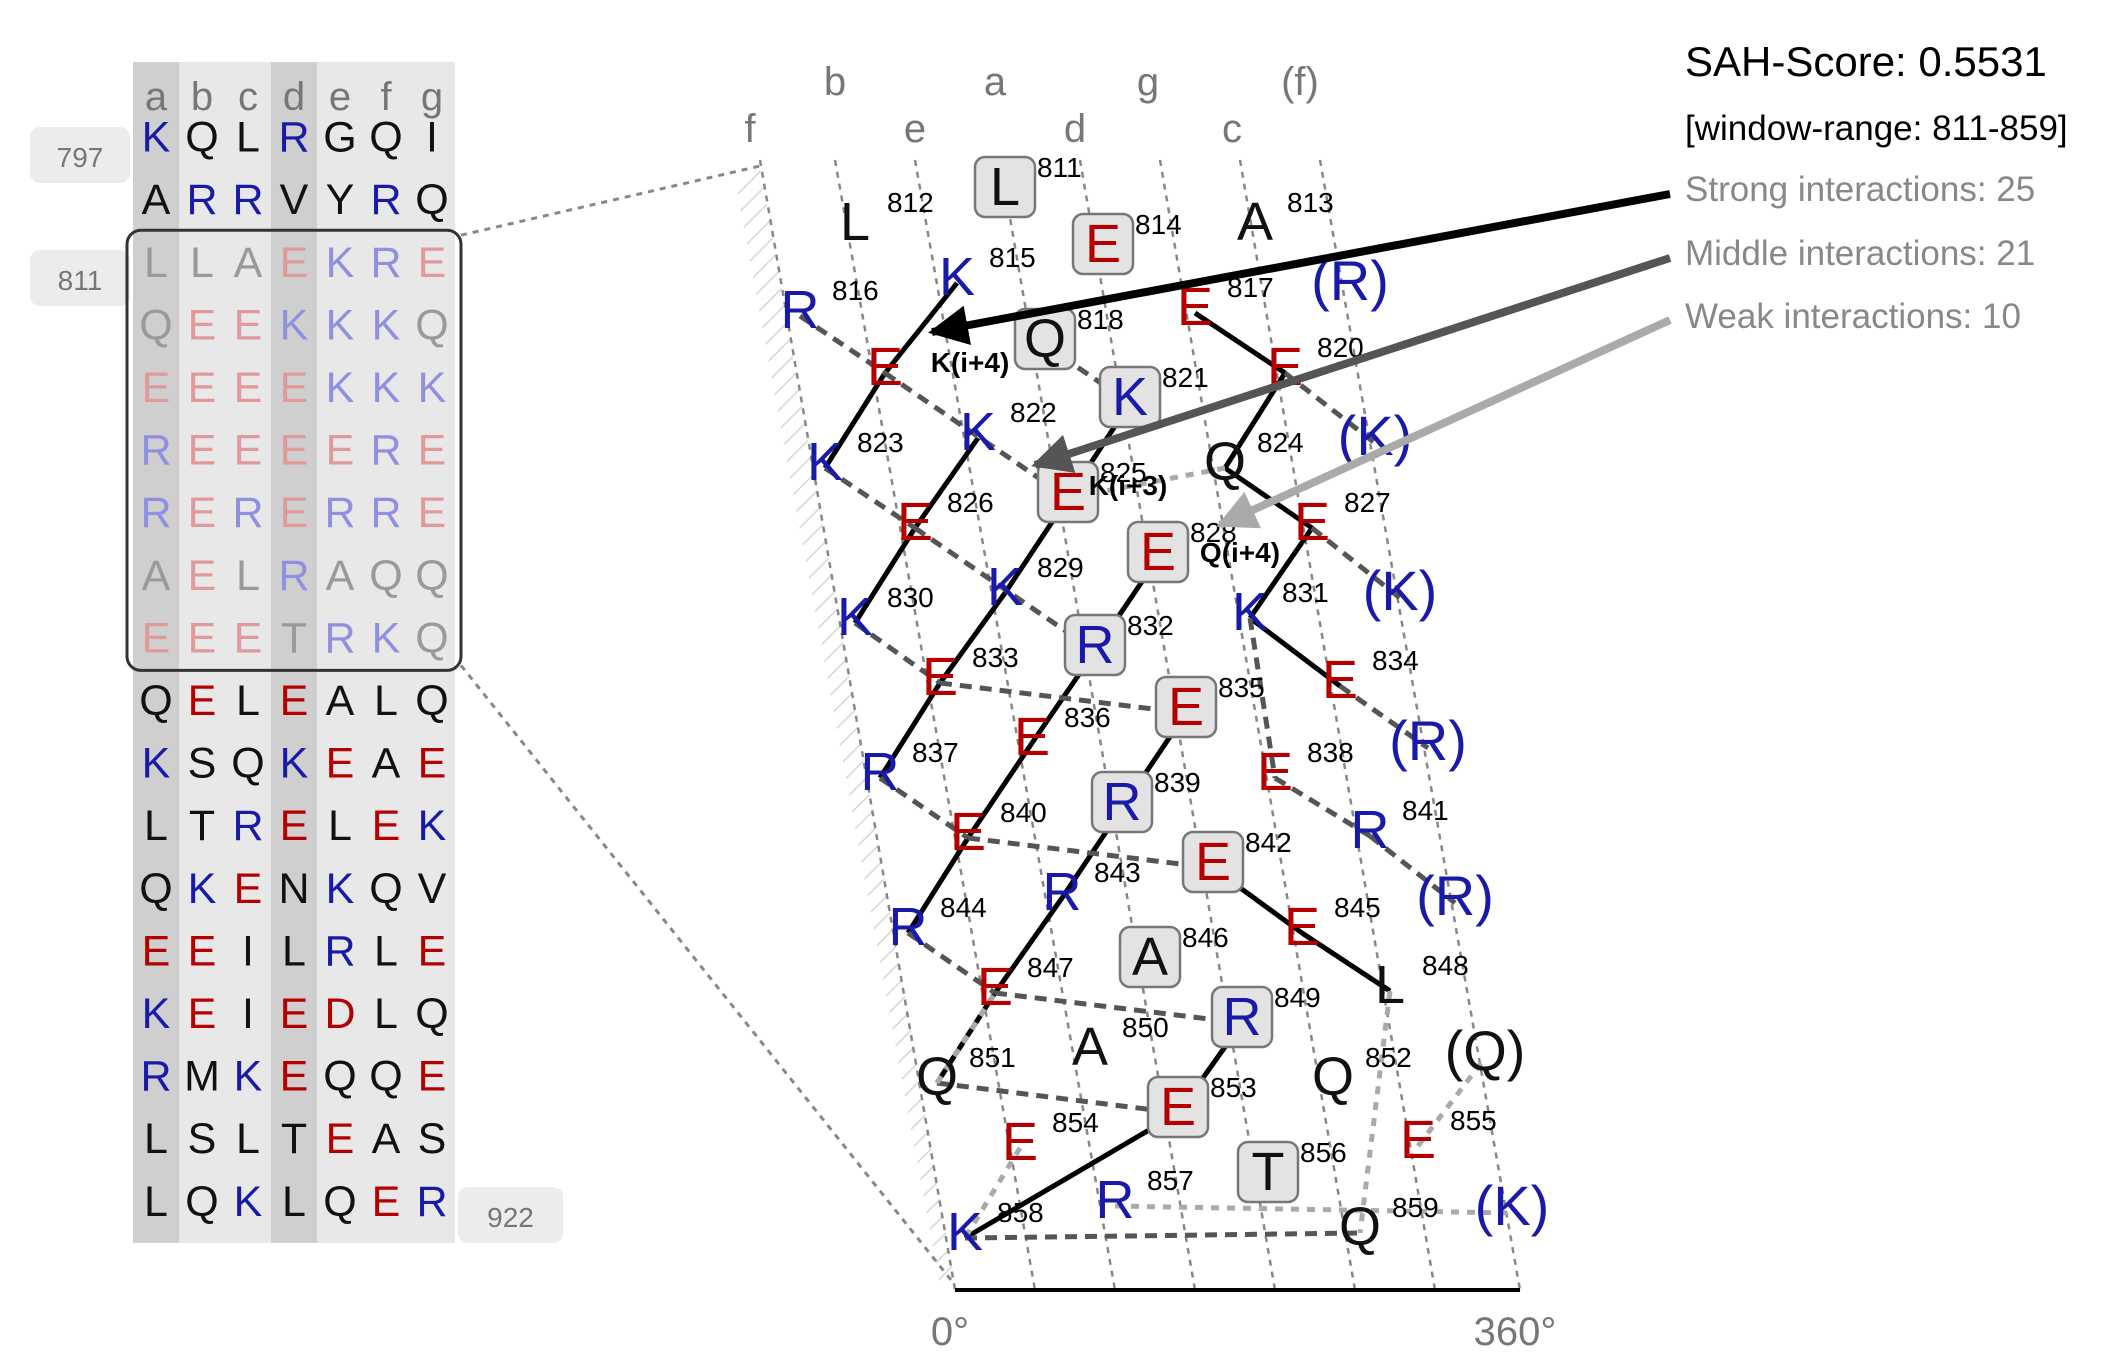 The image size is (2128, 1372). Describe the element at coordinates (1148, 82) in the screenshot. I see `net-column-label: g` at that location.